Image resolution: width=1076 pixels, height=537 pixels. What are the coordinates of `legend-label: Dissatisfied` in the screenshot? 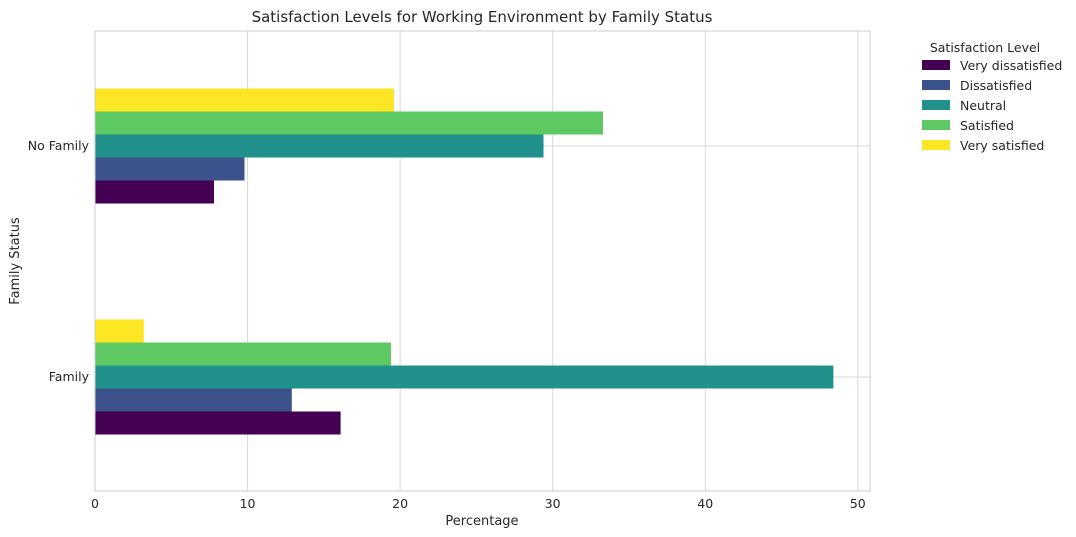 It's located at (996, 85).